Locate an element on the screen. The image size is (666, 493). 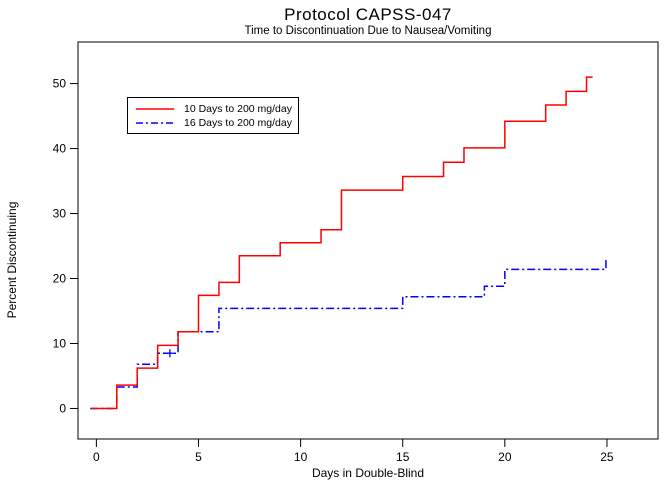
y-tick-label: 50 is located at coordinates (60, 84).